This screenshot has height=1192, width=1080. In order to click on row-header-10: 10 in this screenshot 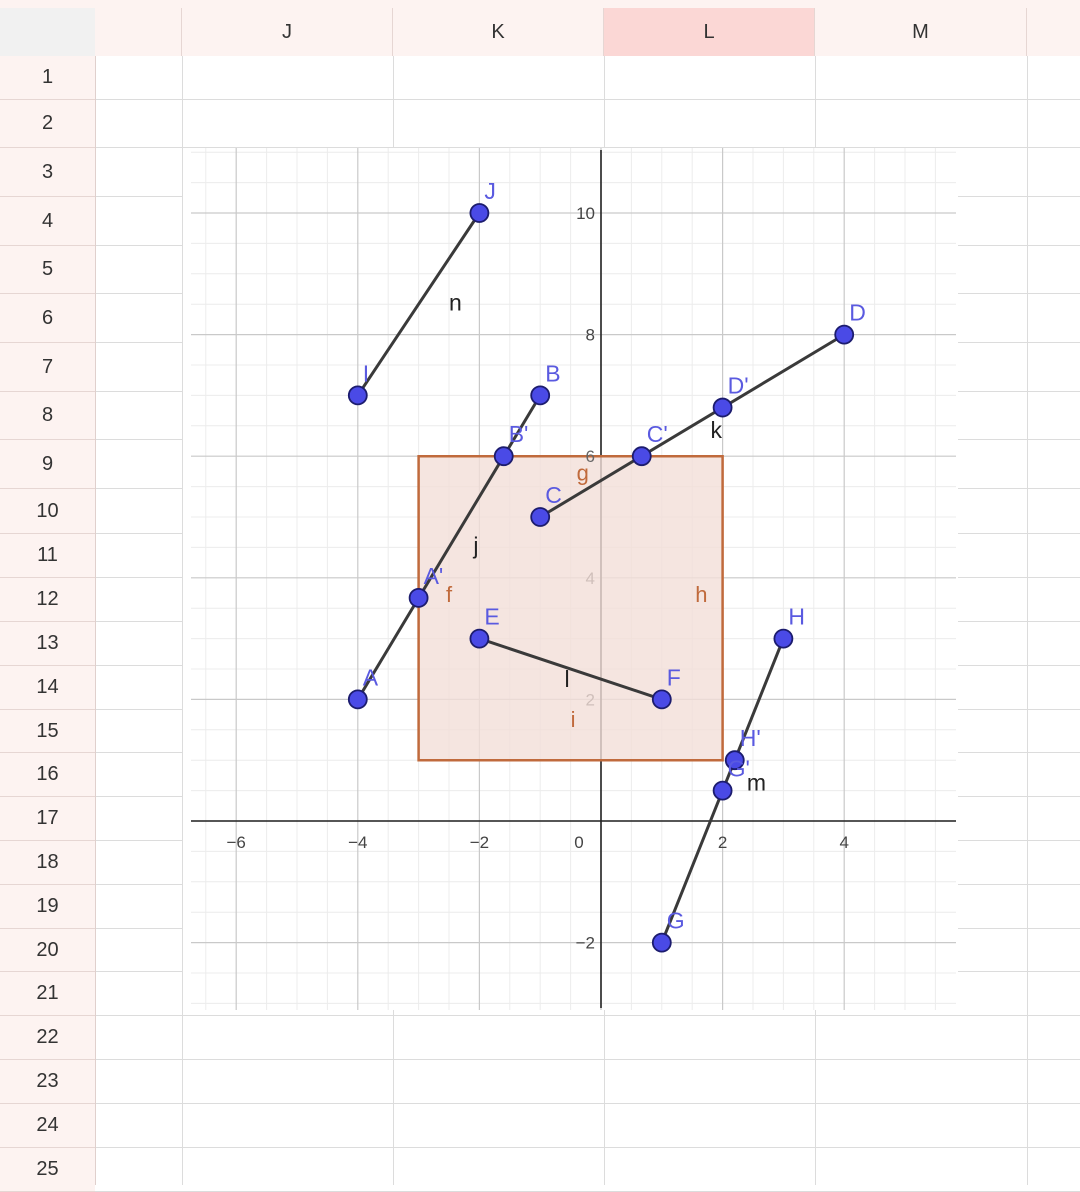, I will do `click(47, 511)`.